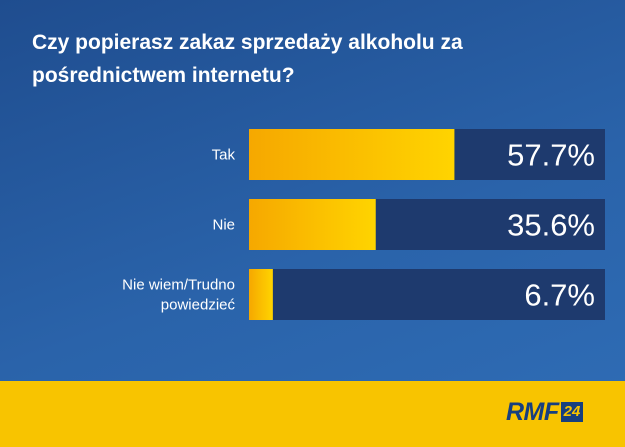 This screenshot has height=447, width=625. I want to click on bar-track, so click(427, 294).